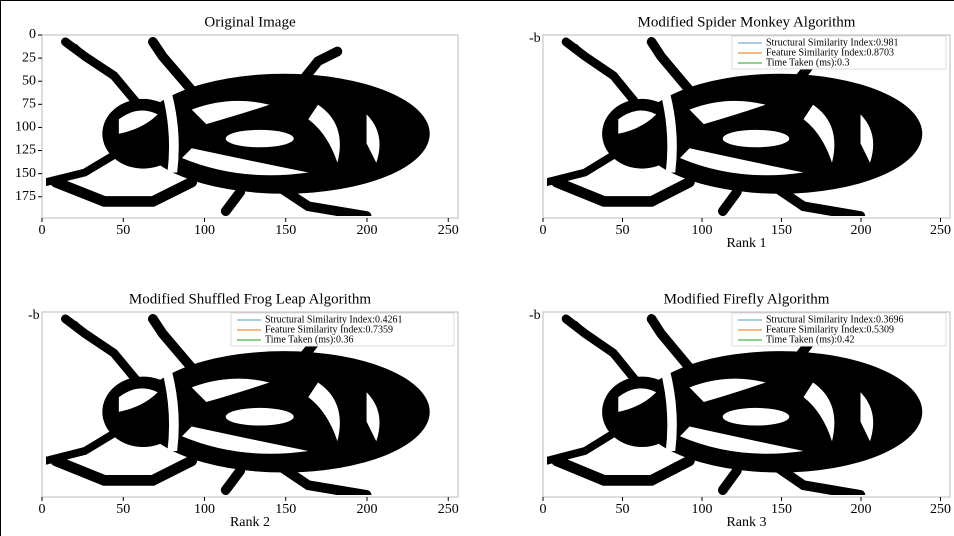  I want to click on legend-label: Feature Similarity Index:0.5309, so click(830, 329).